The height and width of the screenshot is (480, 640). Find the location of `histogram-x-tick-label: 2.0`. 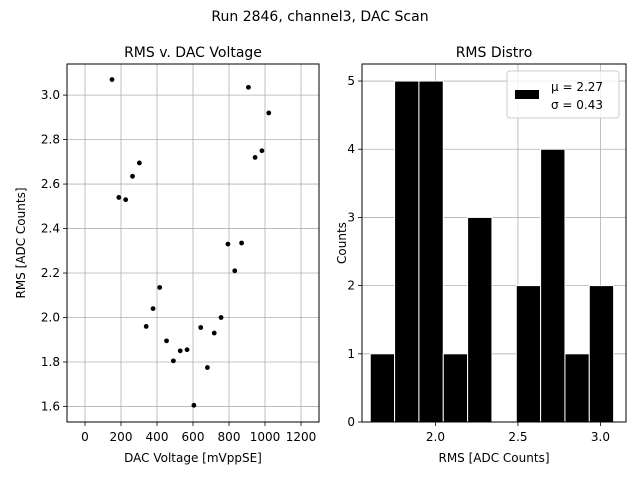

histogram-x-tick-label: 2.0 is located at coordinates (435, 437).